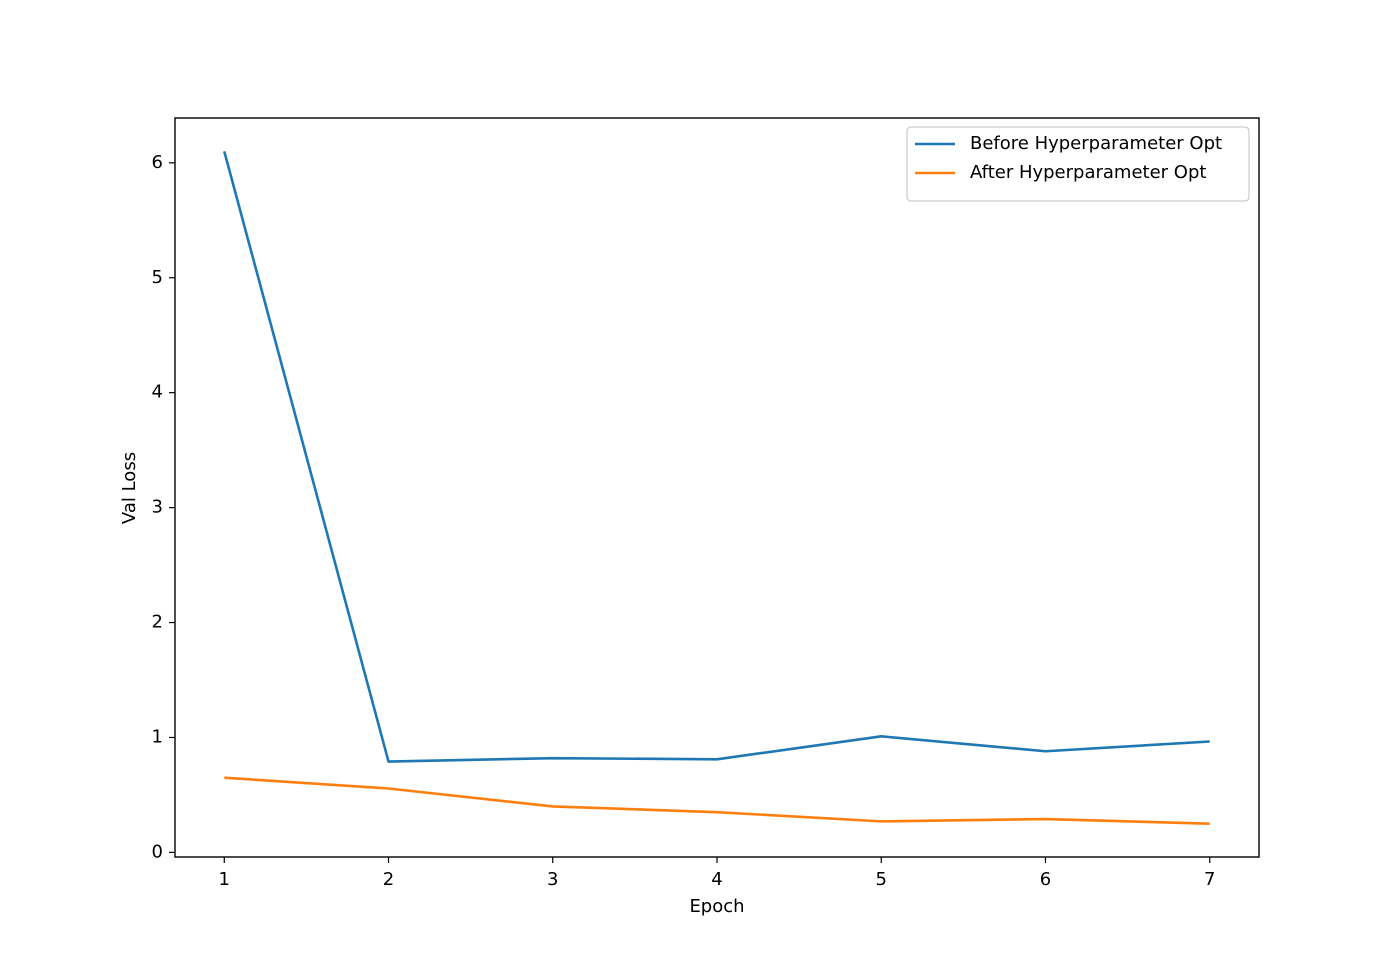  What do you see at coordinates (157, 392) in the screenshot?
I see `y-tick-label: 4` at bounding box center [157, 392].